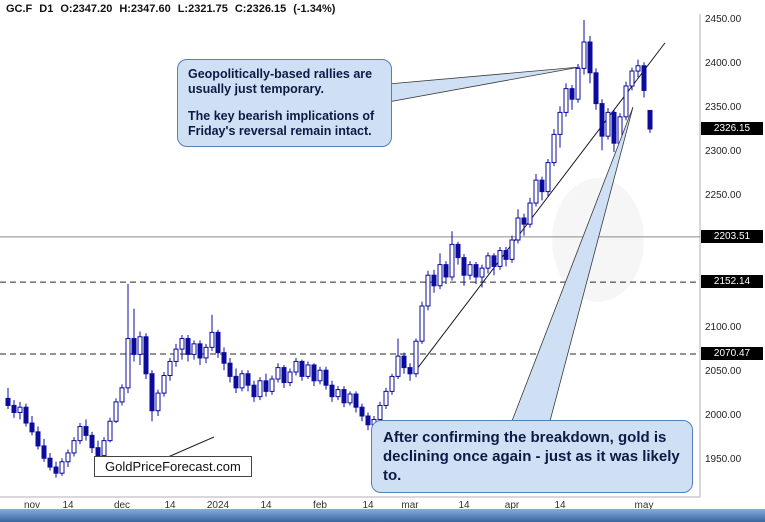 Image resolution: width=765 pixels, height=522 pixels. What do you see at coordinates (173, 466) in the screenshot?
I see `site-watermark-label: GoldPriceForecast.com` at bounding box center [173, 466].